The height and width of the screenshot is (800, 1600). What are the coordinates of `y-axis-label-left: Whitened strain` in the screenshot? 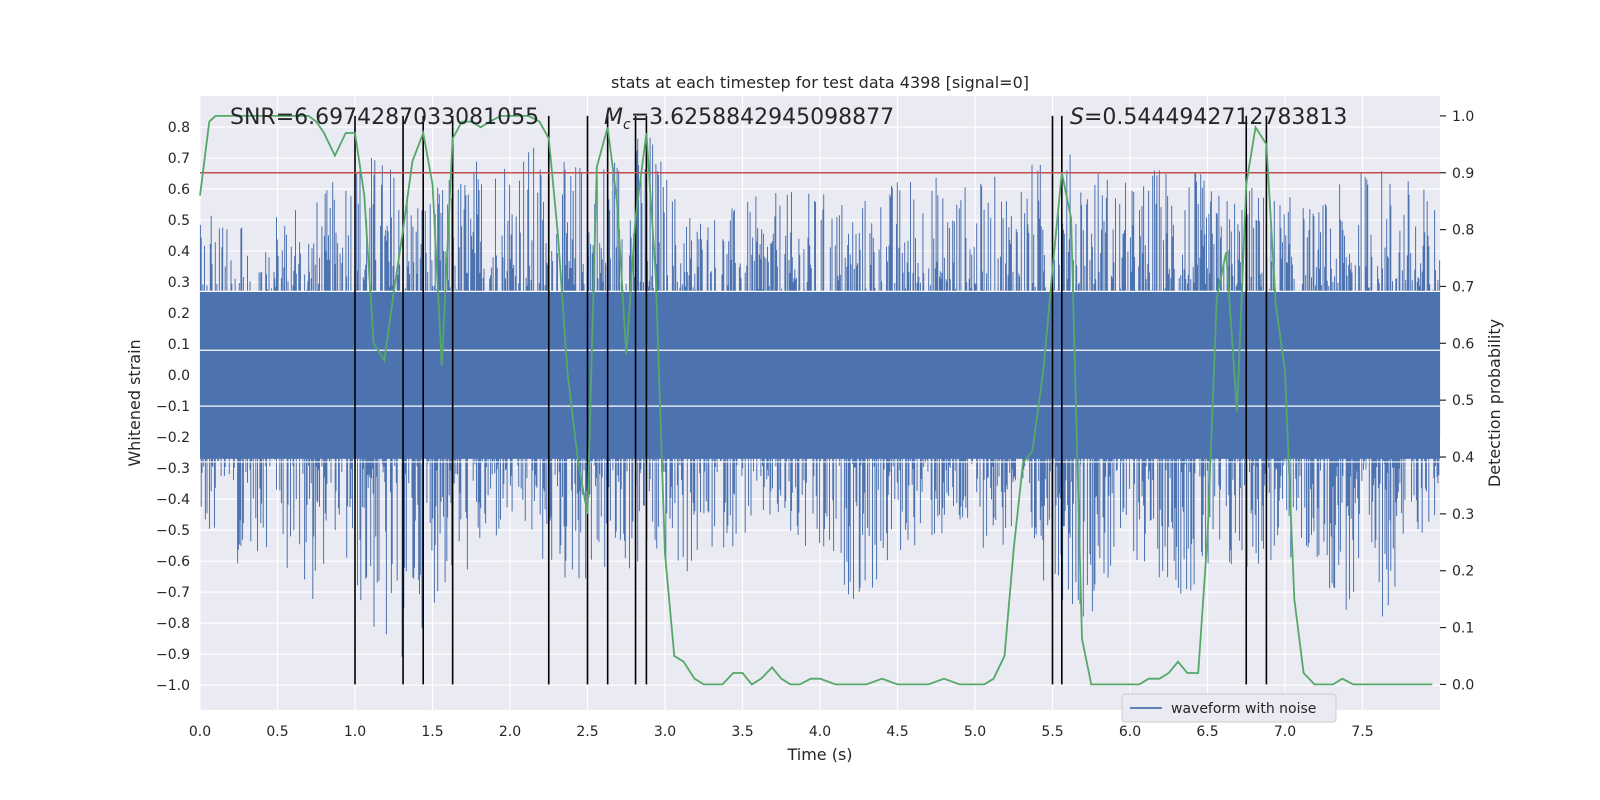 It's located at (134, 402).